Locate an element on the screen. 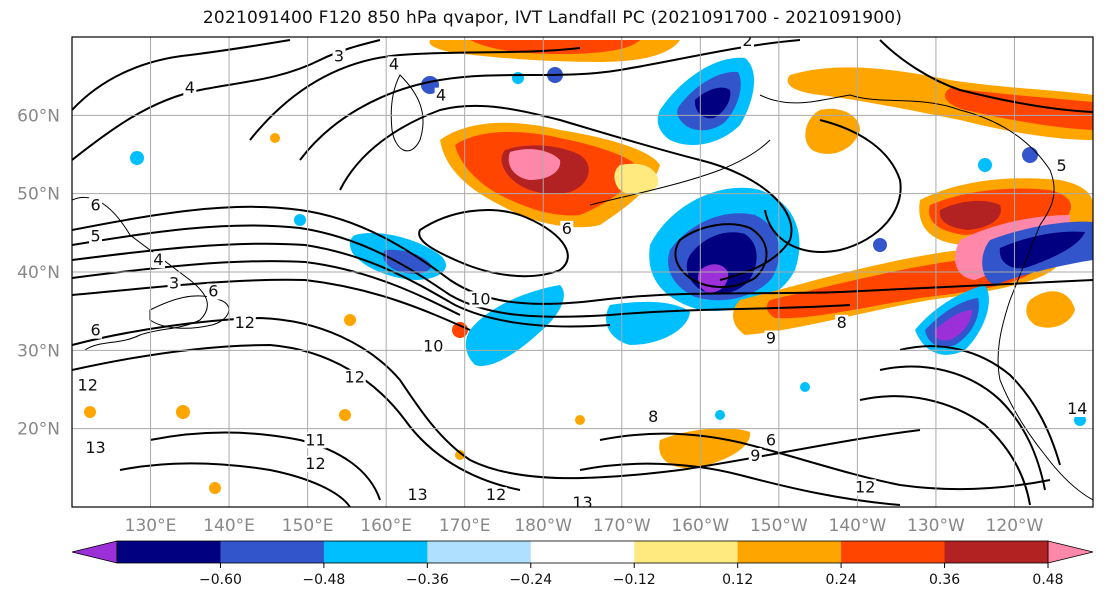 Image resolution: width=1105 pixels, height=601 pixels. lon-label: 130°E is located at coordinates (151, 526).